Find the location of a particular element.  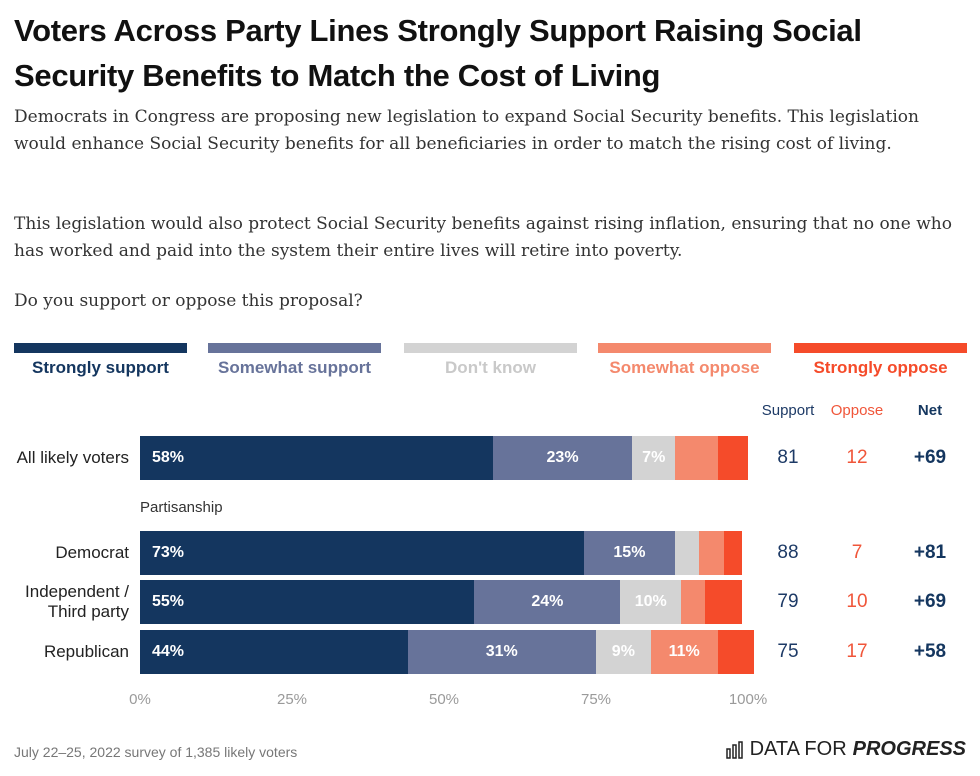

net-value: +81 is located at coordinates (930, 552).